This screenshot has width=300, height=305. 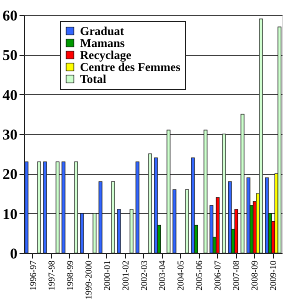 What do you see at coordinates (106, 55) in the screenshot?
I see `legend-label: Recyclage` at bounding box center [106, 55].